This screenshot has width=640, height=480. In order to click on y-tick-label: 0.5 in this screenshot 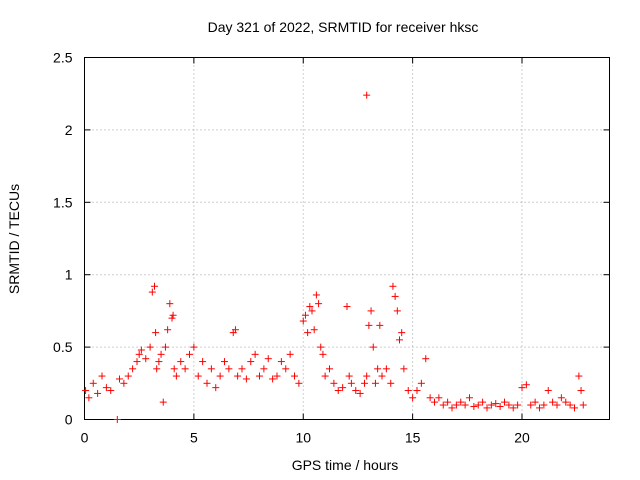, I will do `click(63, 347)`.